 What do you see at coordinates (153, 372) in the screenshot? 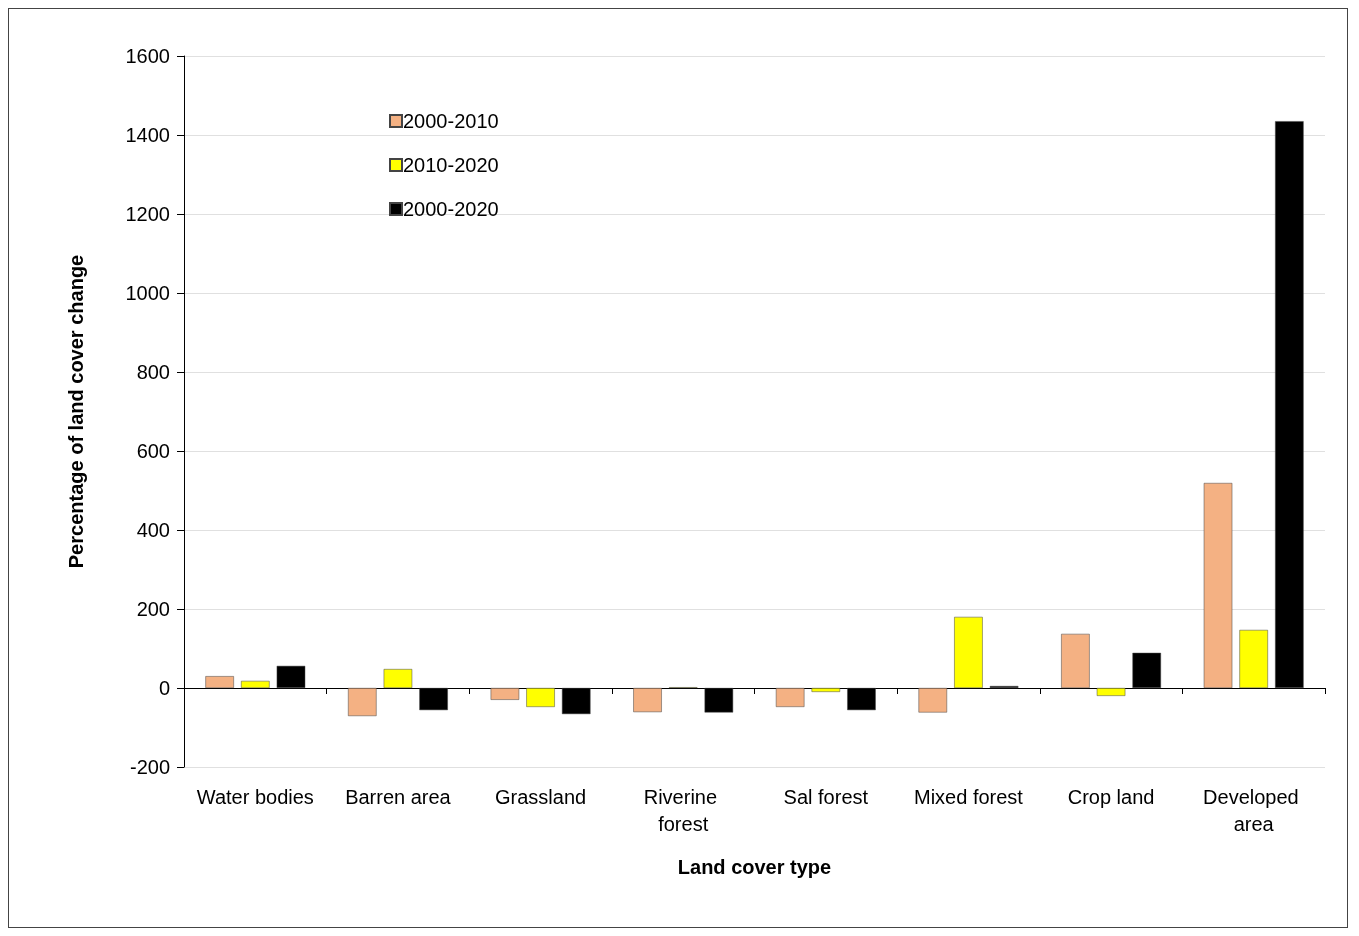
I see `y-tick-label: 800` at bounding box center [153, 372].